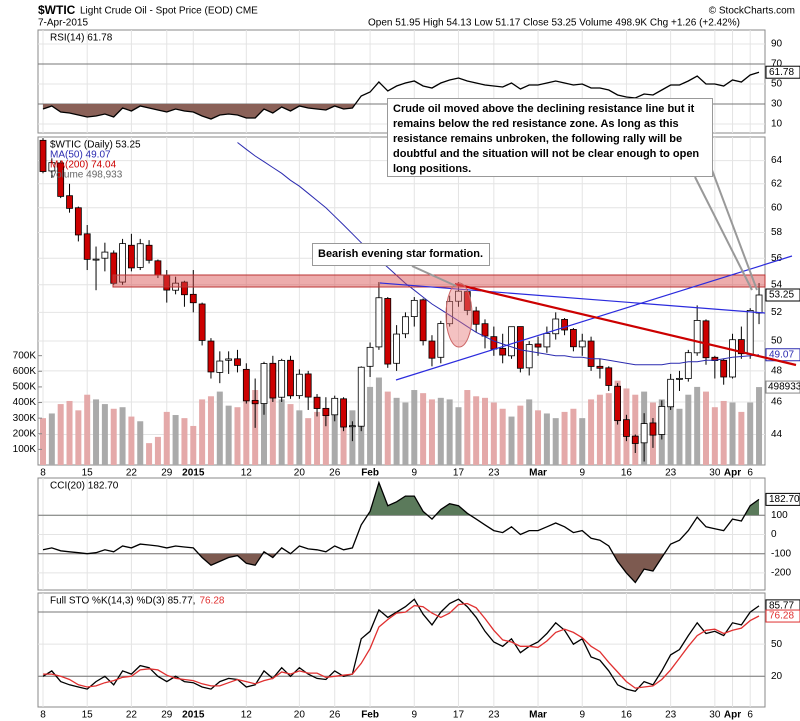 The image size is (800, 721). I want to click on value-tag, so click(782, 616).